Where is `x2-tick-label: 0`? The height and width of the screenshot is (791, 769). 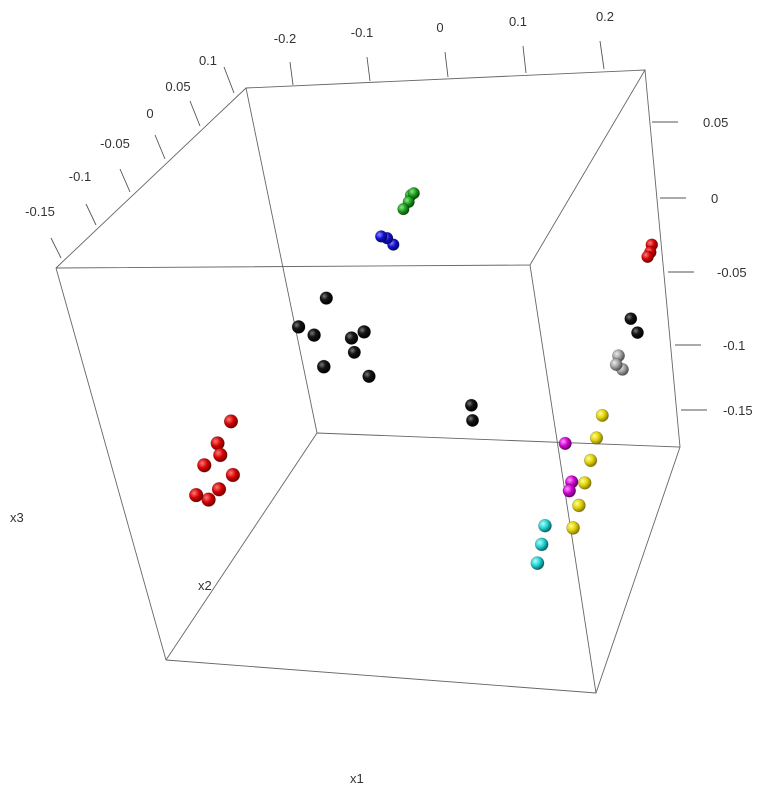 x2-tick-label: 0 is located at coordinates (149, 113).